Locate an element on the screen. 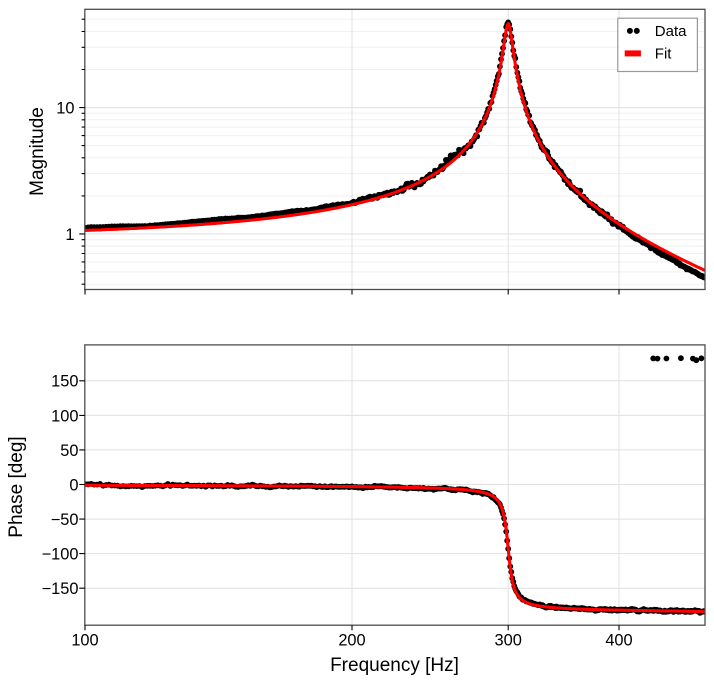 Image resolution: width=714 pixels, height=692 pixels. svg-text: Frequency [Hz] is located at coordinates (394, 665).